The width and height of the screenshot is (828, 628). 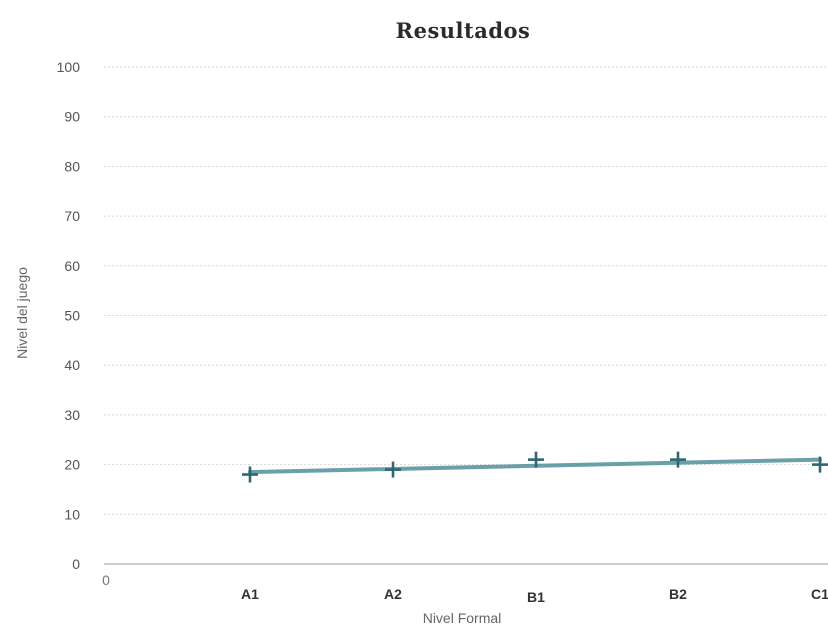 I want to click on y-tick-label: 30, so click(x=72, y=415).